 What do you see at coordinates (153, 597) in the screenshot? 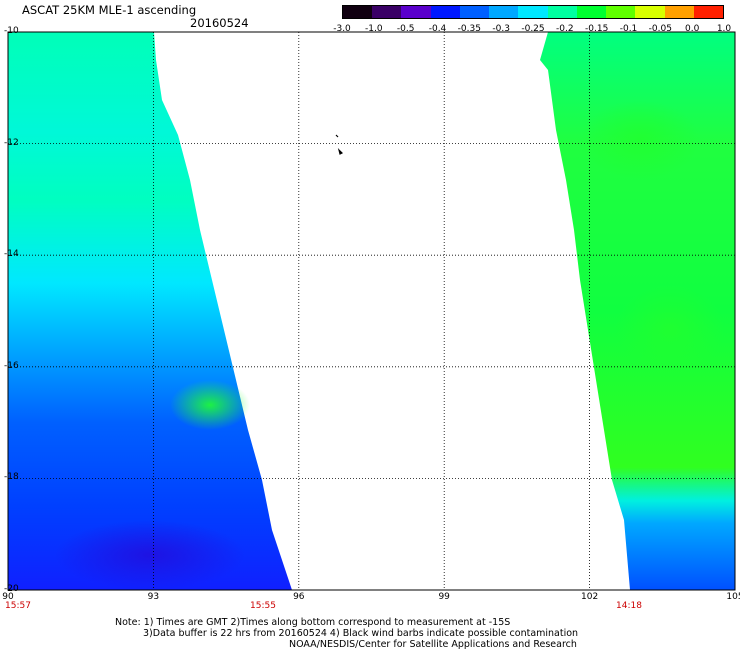
I see `longitude-label: 93` at bounding box center [153, 597].